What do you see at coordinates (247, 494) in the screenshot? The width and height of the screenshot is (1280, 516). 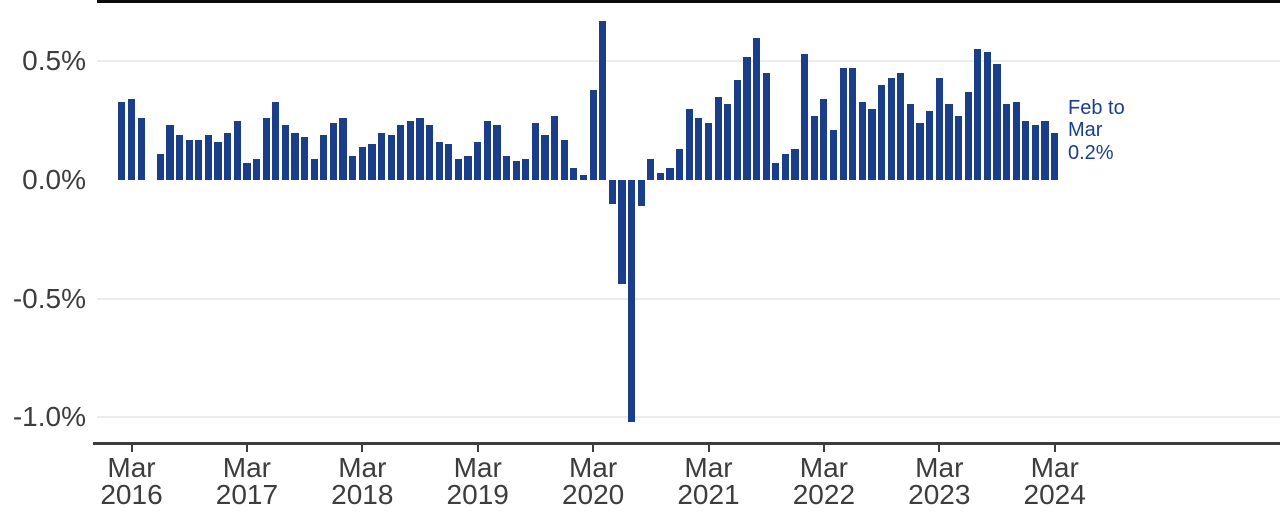 I see `x-tick-label-year: 2017` at bounding box center [247, 494].